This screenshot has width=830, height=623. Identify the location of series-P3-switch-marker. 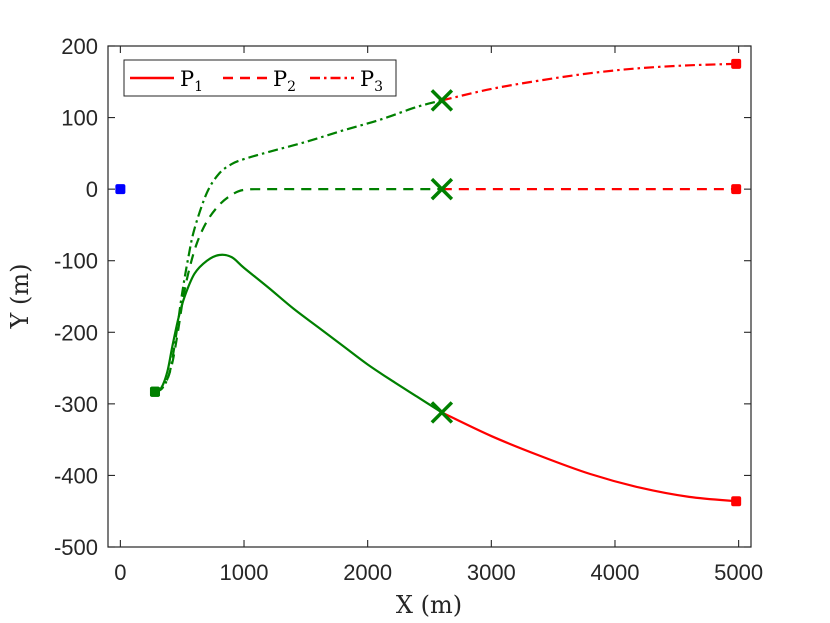
(442, 100).